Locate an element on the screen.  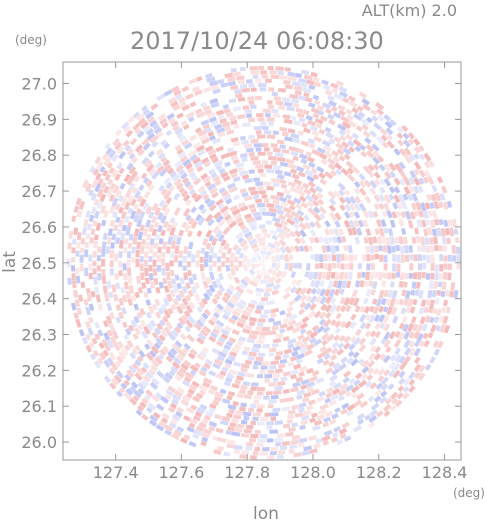
y-tick-label: 26.4 is located at coordinates (39, 299).